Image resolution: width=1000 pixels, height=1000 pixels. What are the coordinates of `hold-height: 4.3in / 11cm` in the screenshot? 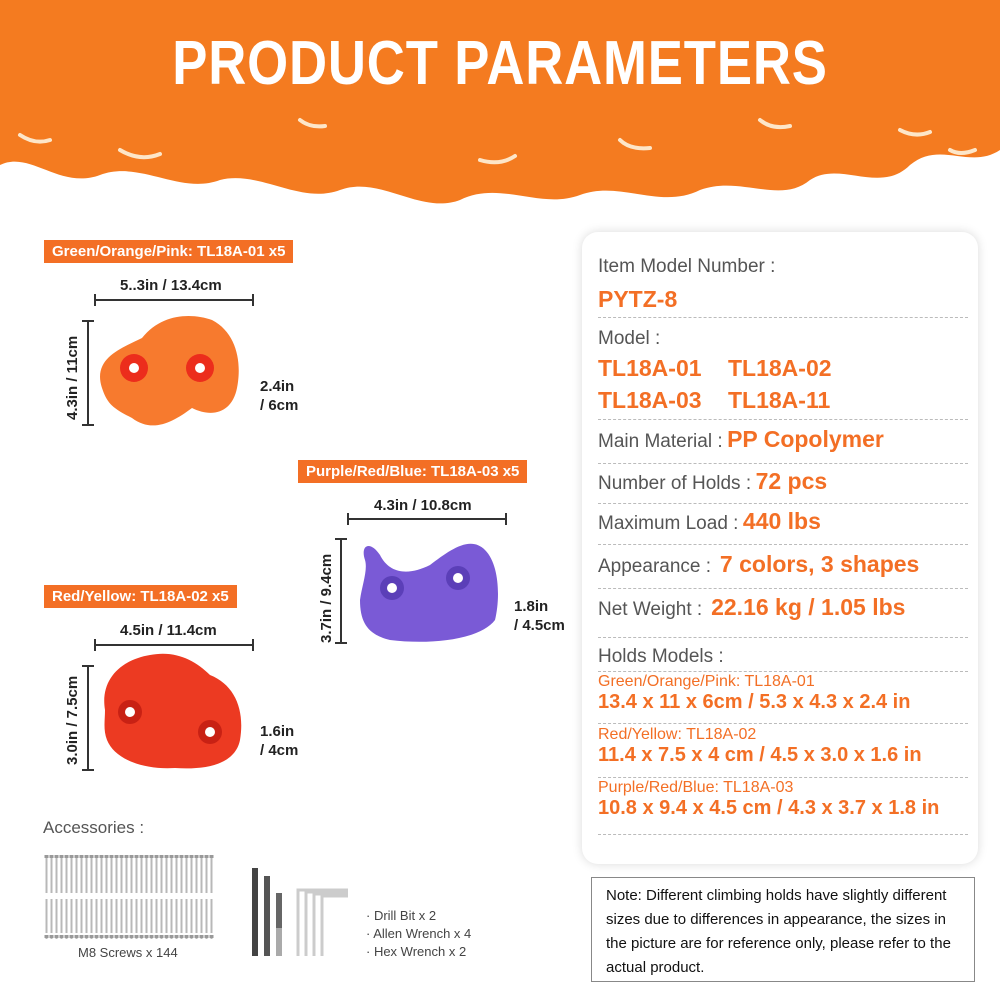 It's located at (72, 377).